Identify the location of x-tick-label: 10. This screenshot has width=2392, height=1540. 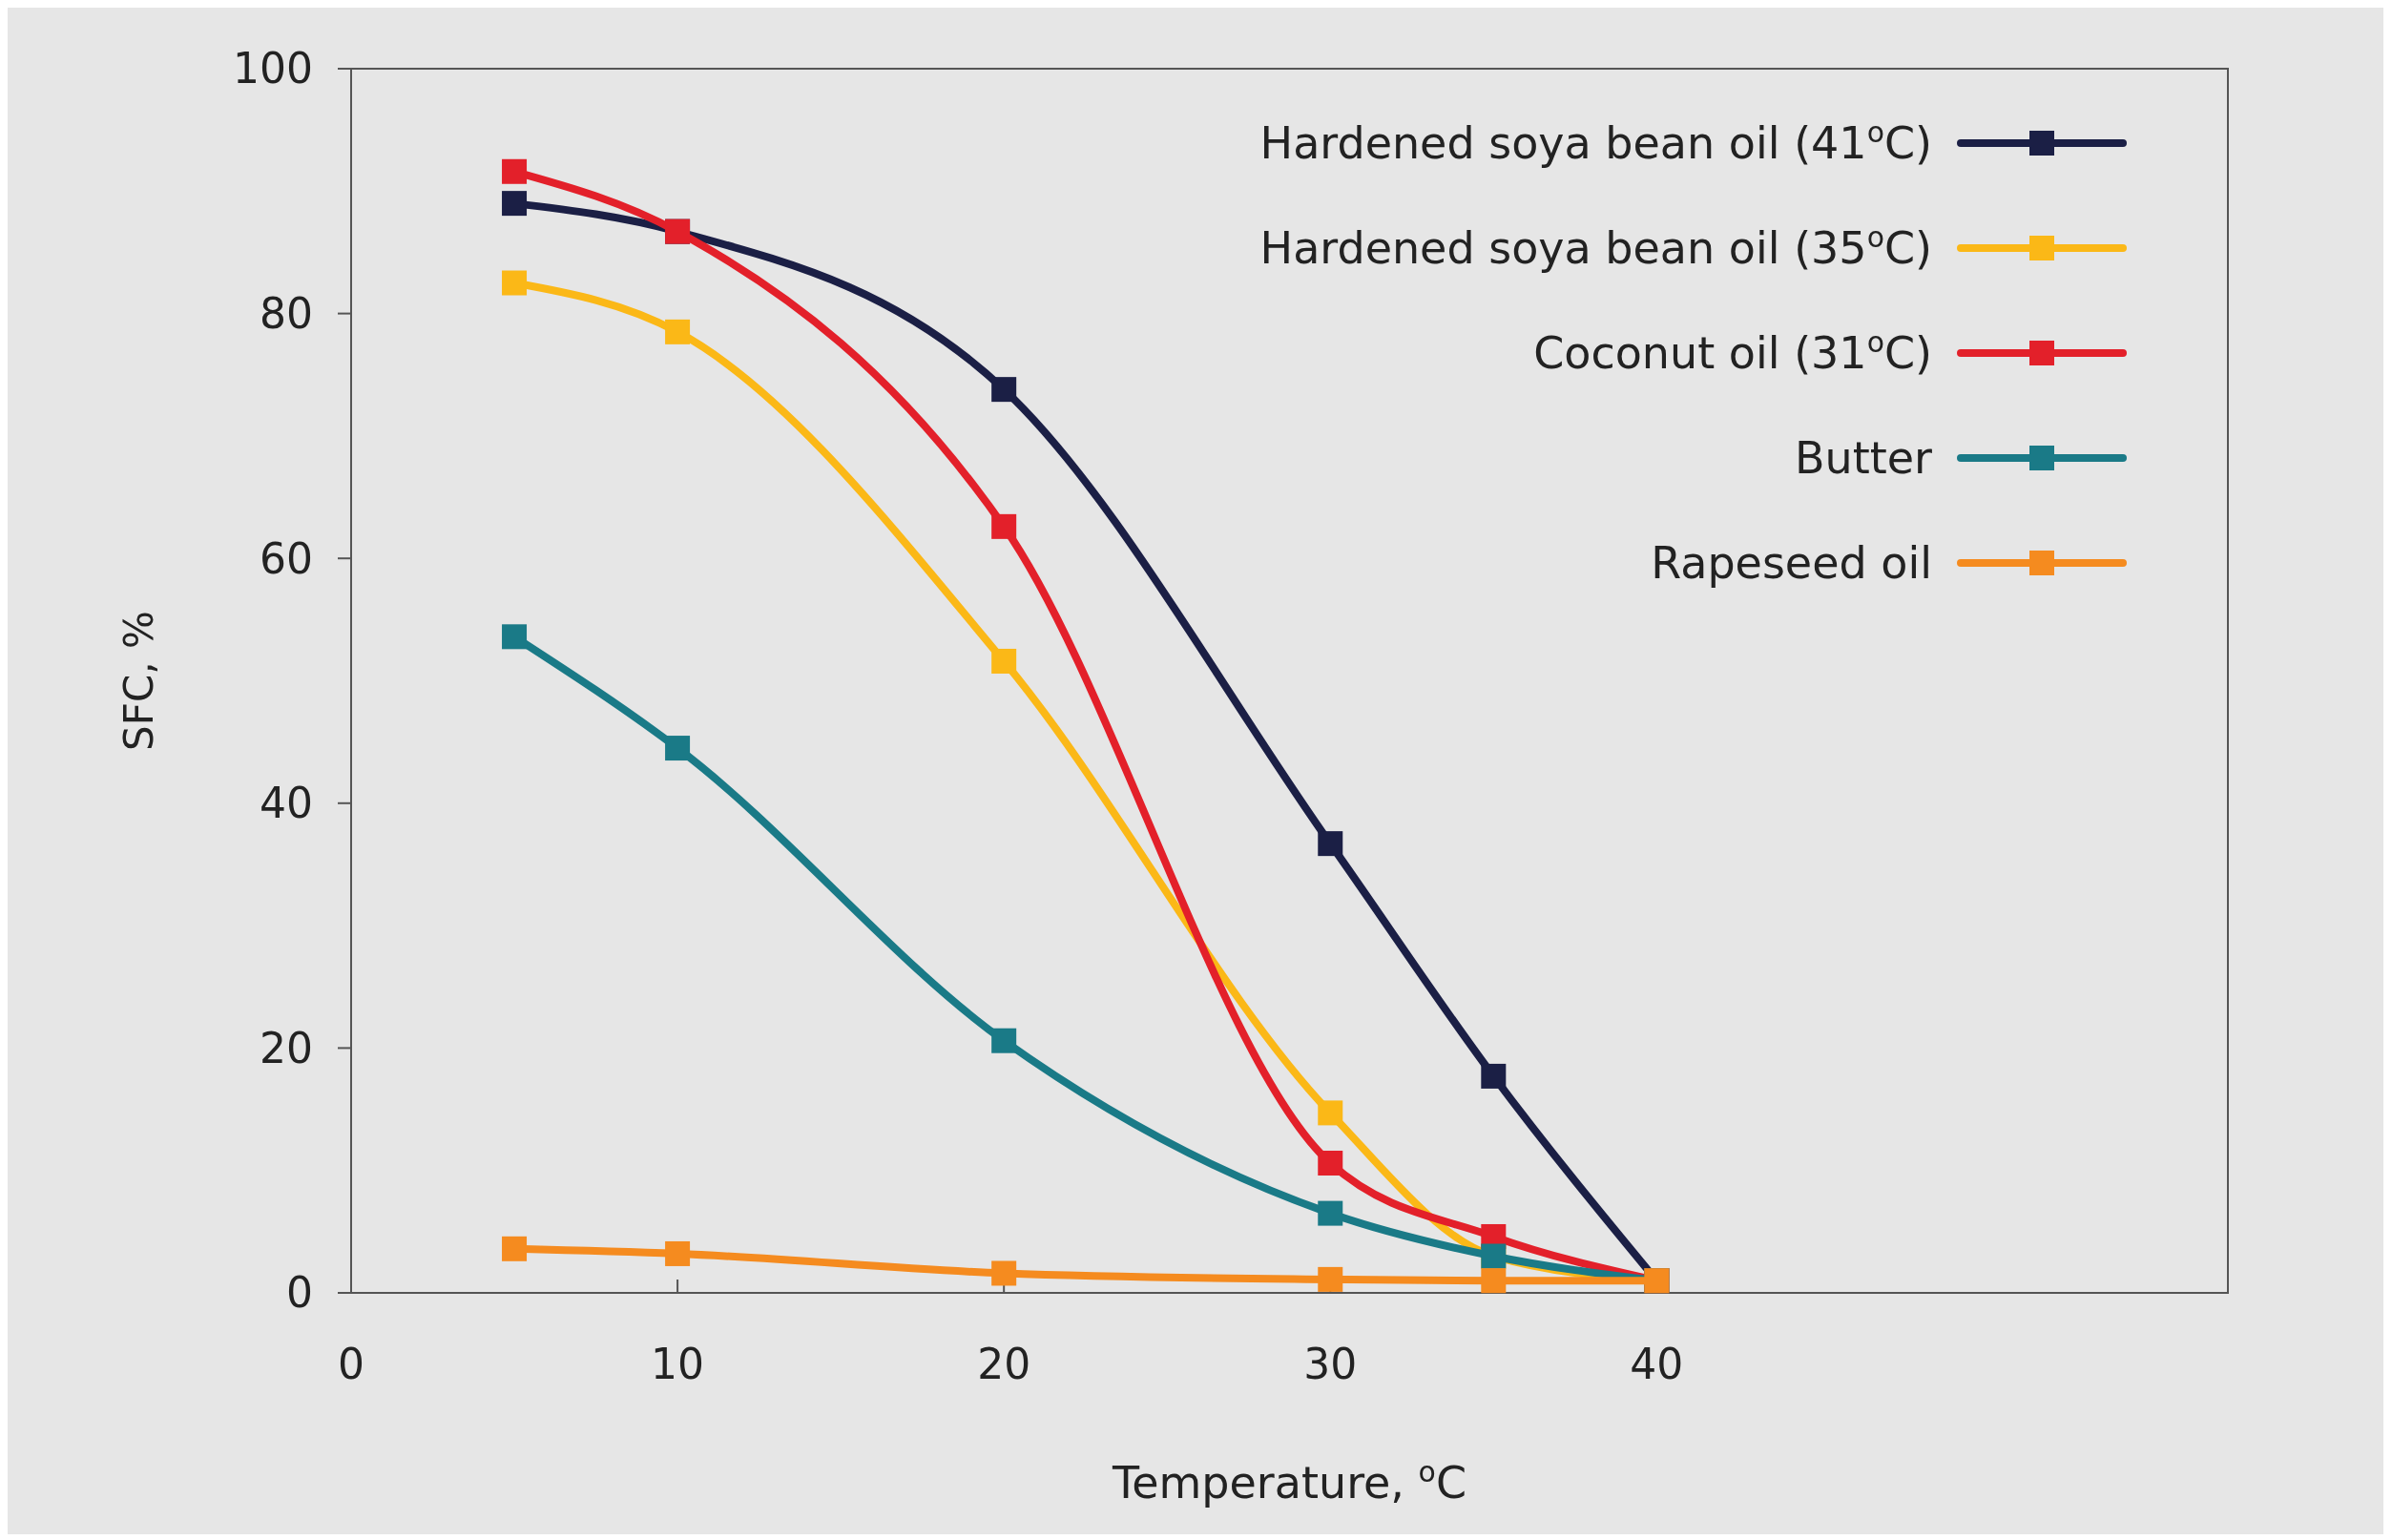
(678, 1364).